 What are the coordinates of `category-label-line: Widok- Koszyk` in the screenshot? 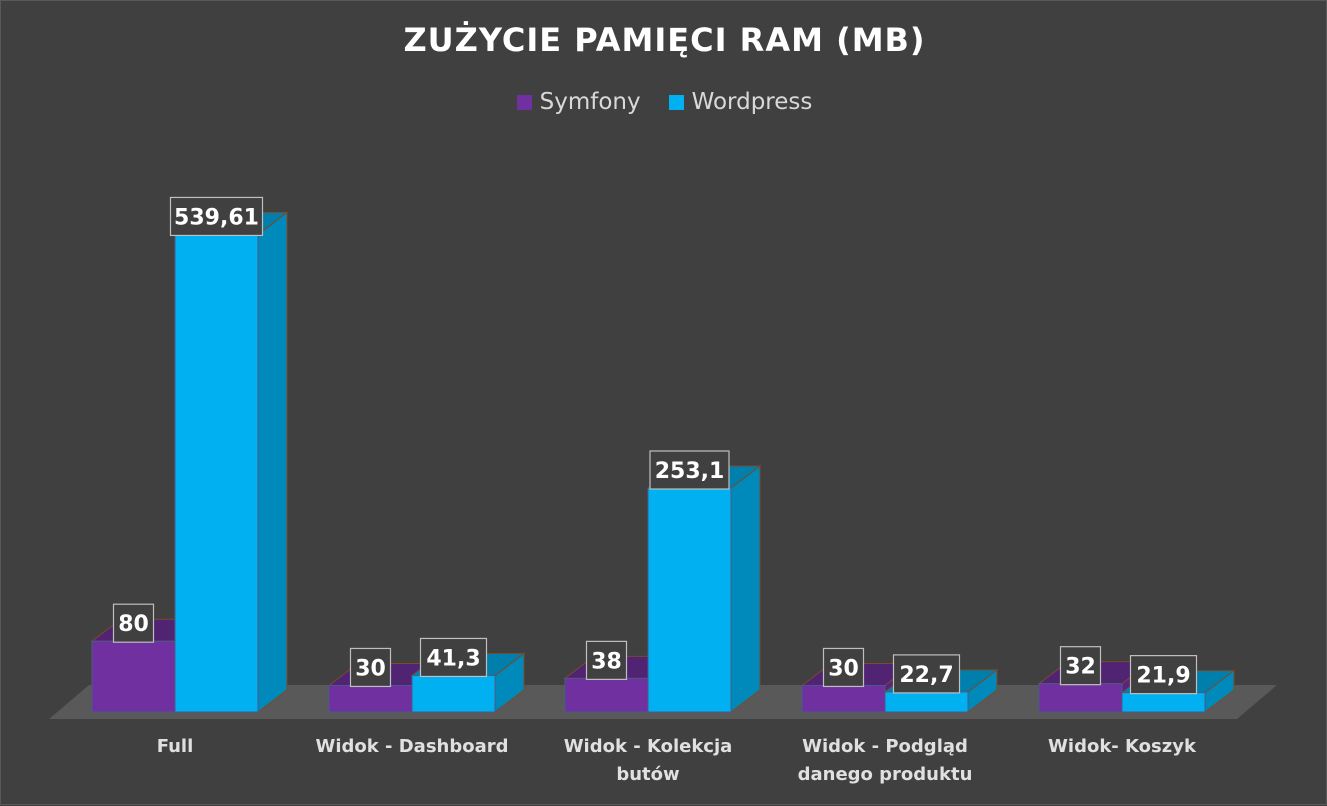 It's located at (1122, 746).